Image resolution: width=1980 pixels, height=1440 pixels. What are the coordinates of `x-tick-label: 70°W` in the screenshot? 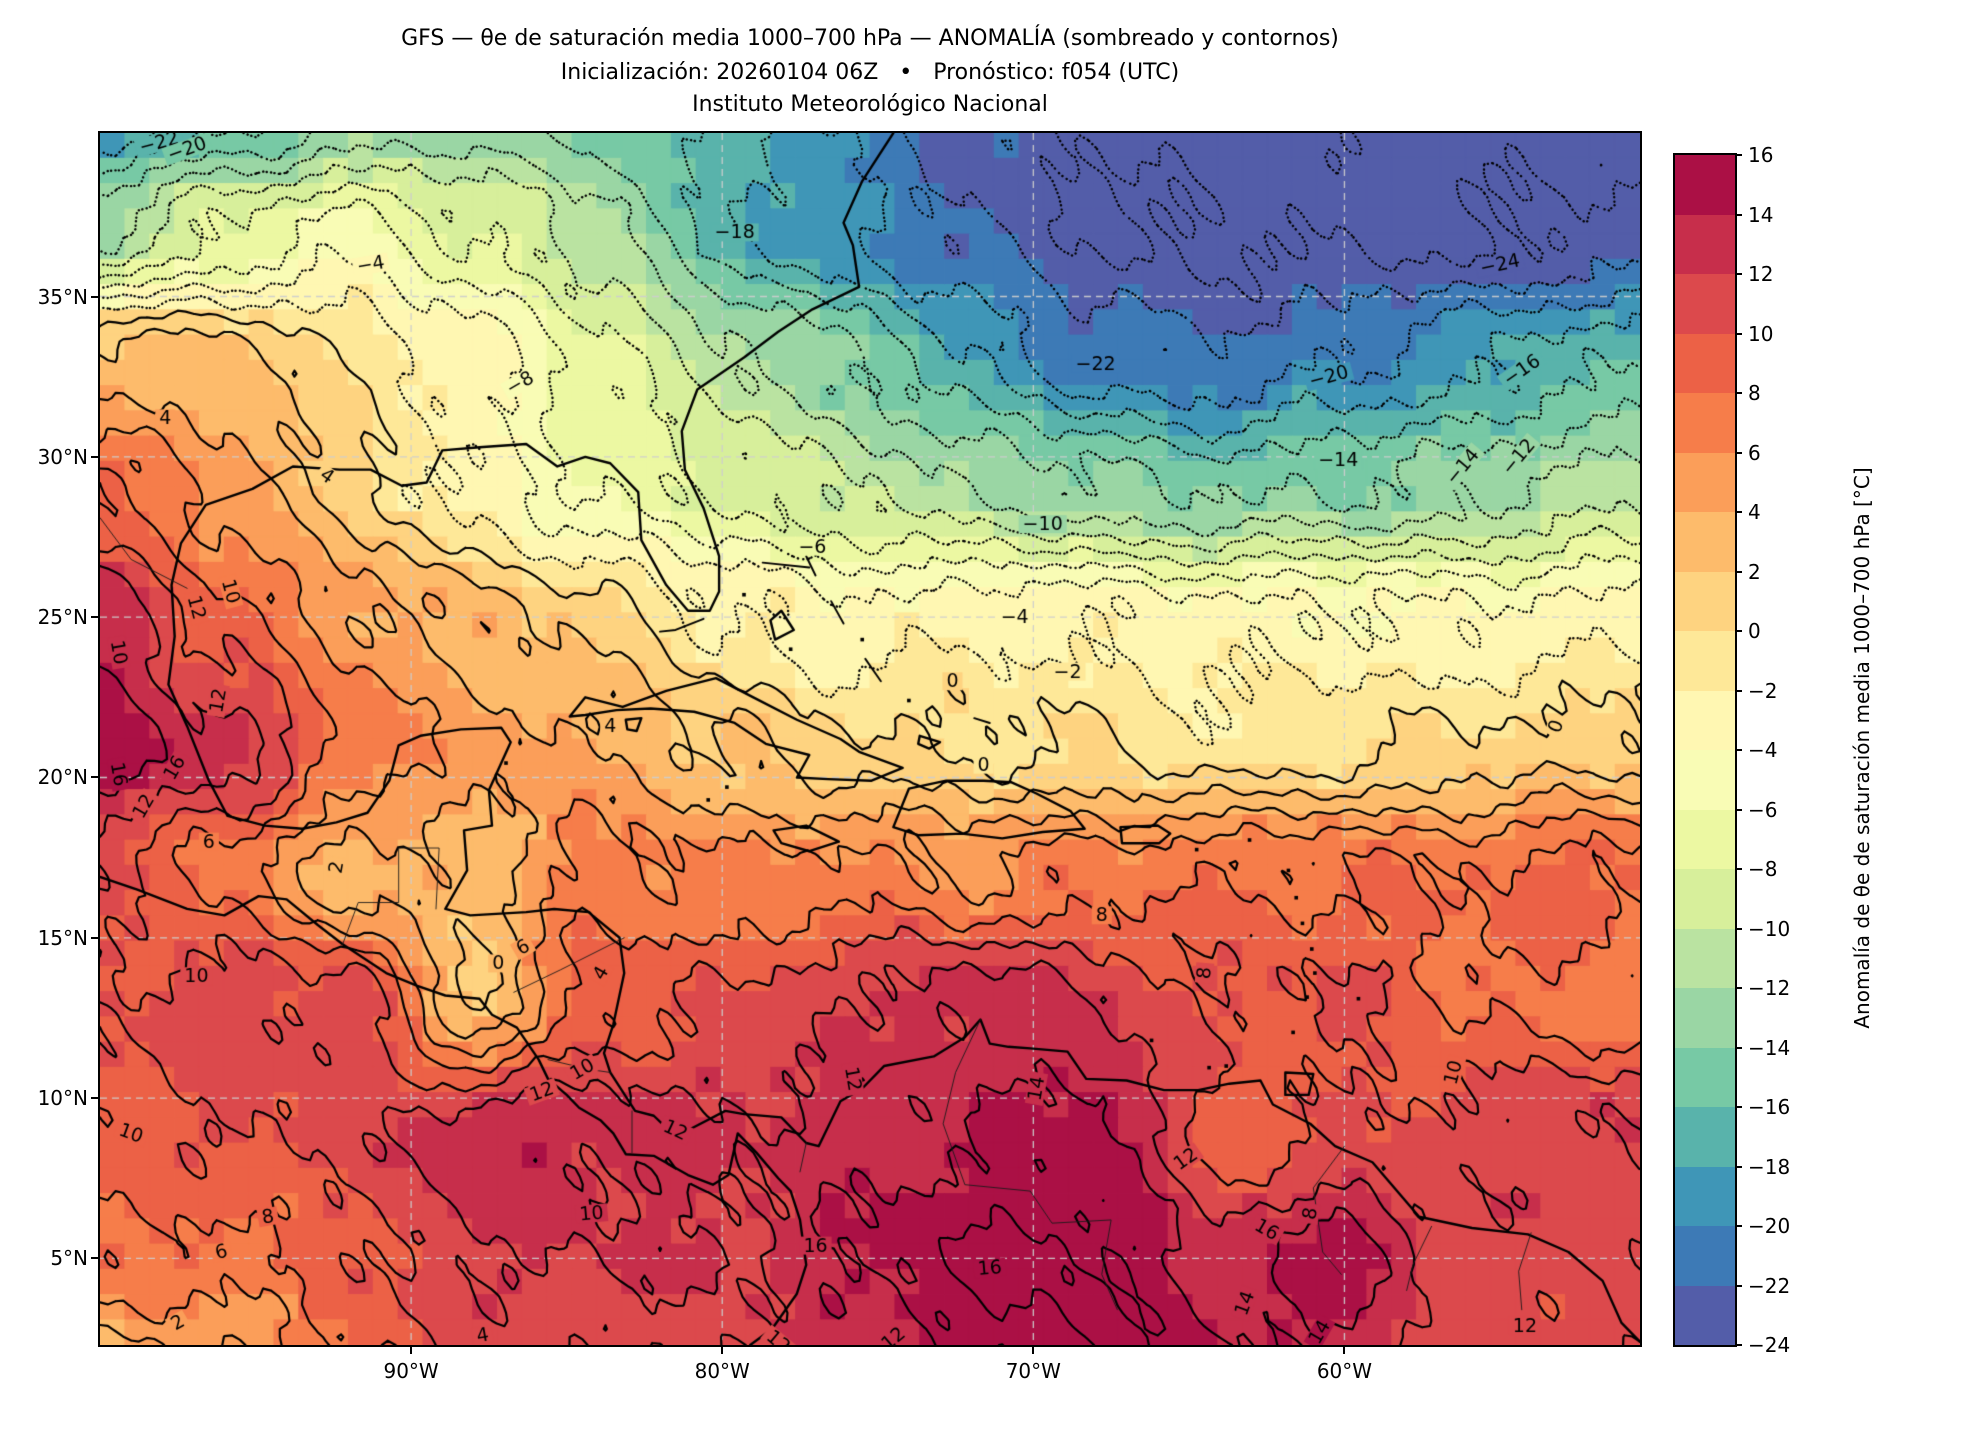 It's located at (1033, 1371).